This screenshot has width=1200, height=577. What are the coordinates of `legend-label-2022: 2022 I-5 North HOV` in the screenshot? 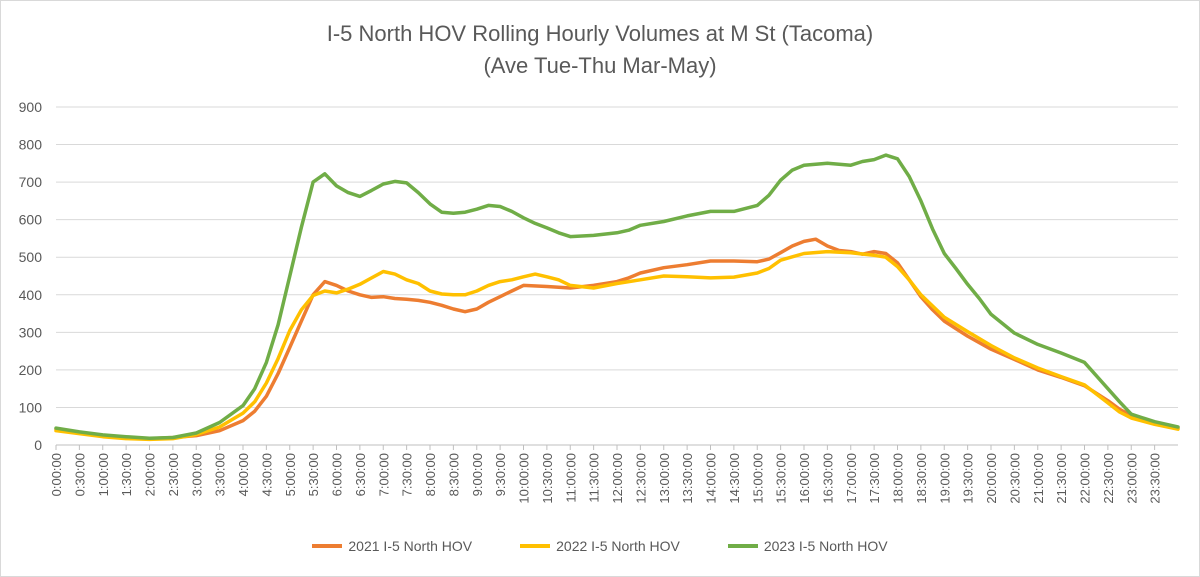 It's located at (618, 546).